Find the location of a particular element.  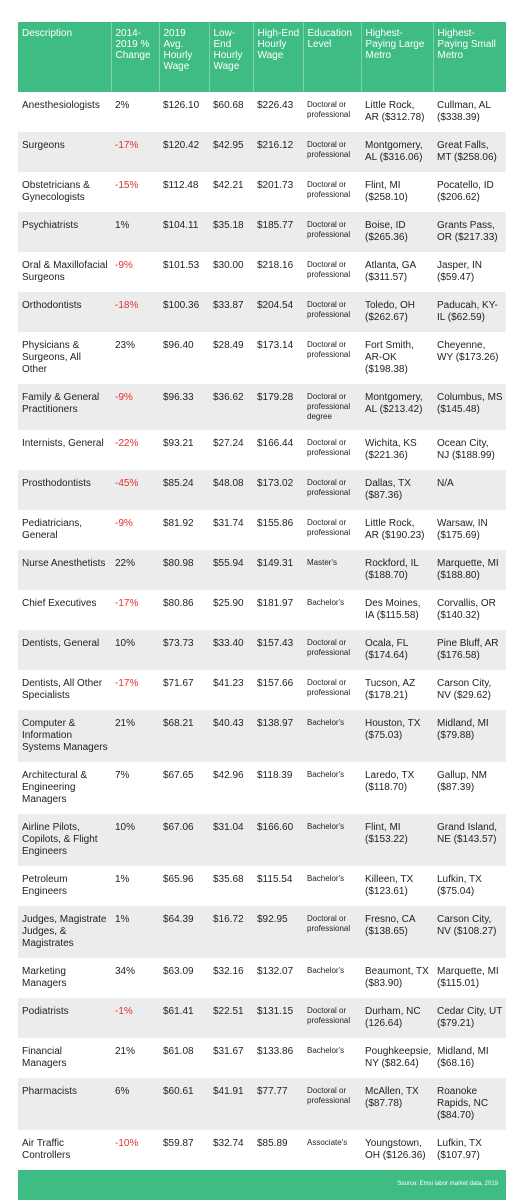

table-cell: $133.86 is located at coordinates (275, 1051).